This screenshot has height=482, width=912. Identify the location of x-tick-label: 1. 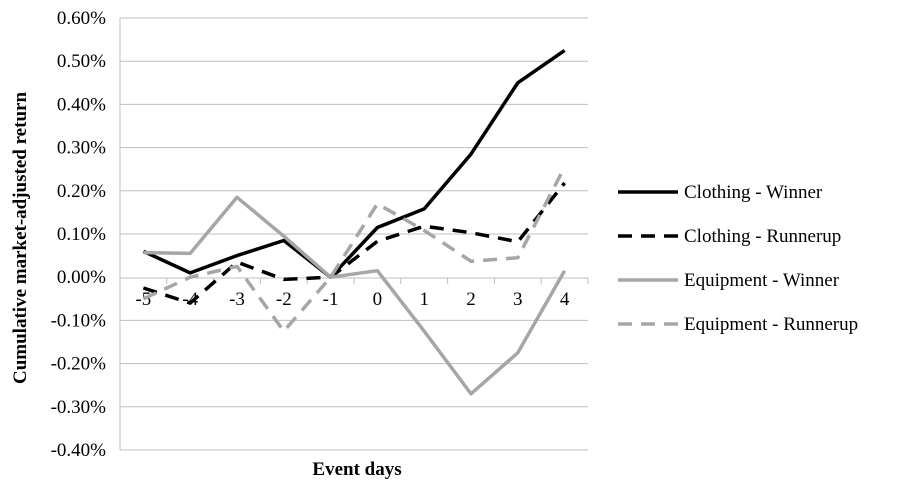
(424, 299).